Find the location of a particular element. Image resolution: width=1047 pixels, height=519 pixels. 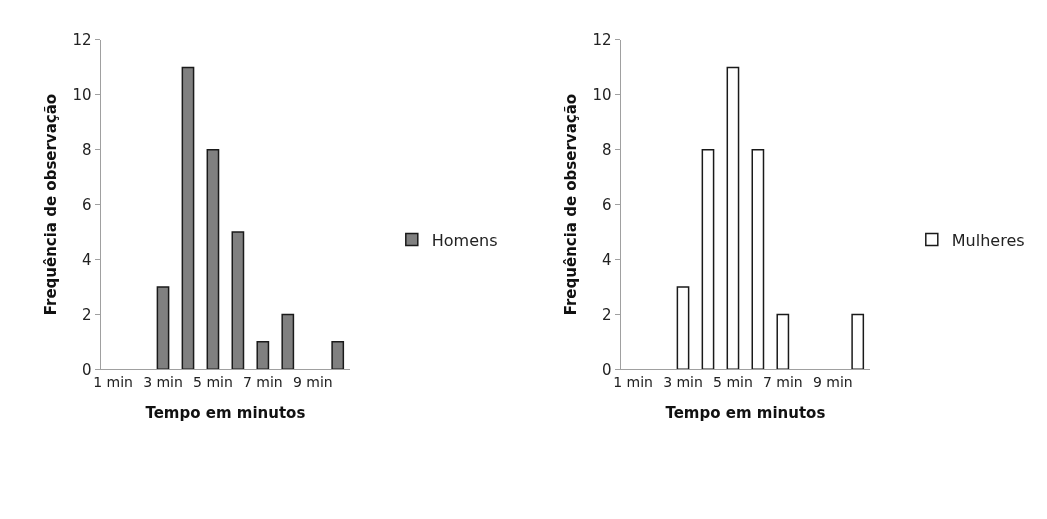

legend-label: Mulheres is located at coordinates (988, 240).